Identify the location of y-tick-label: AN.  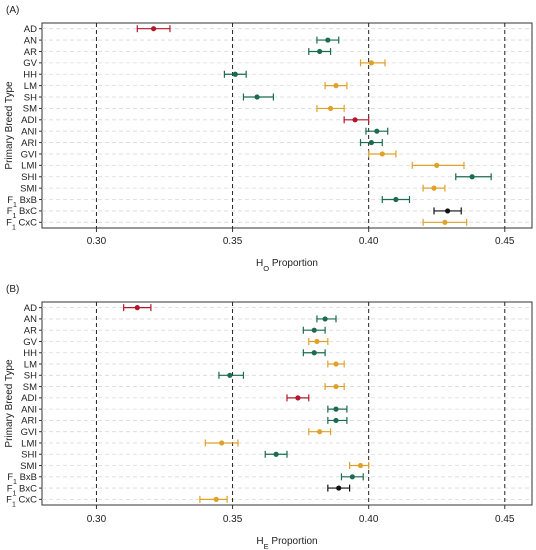
(30, 319).